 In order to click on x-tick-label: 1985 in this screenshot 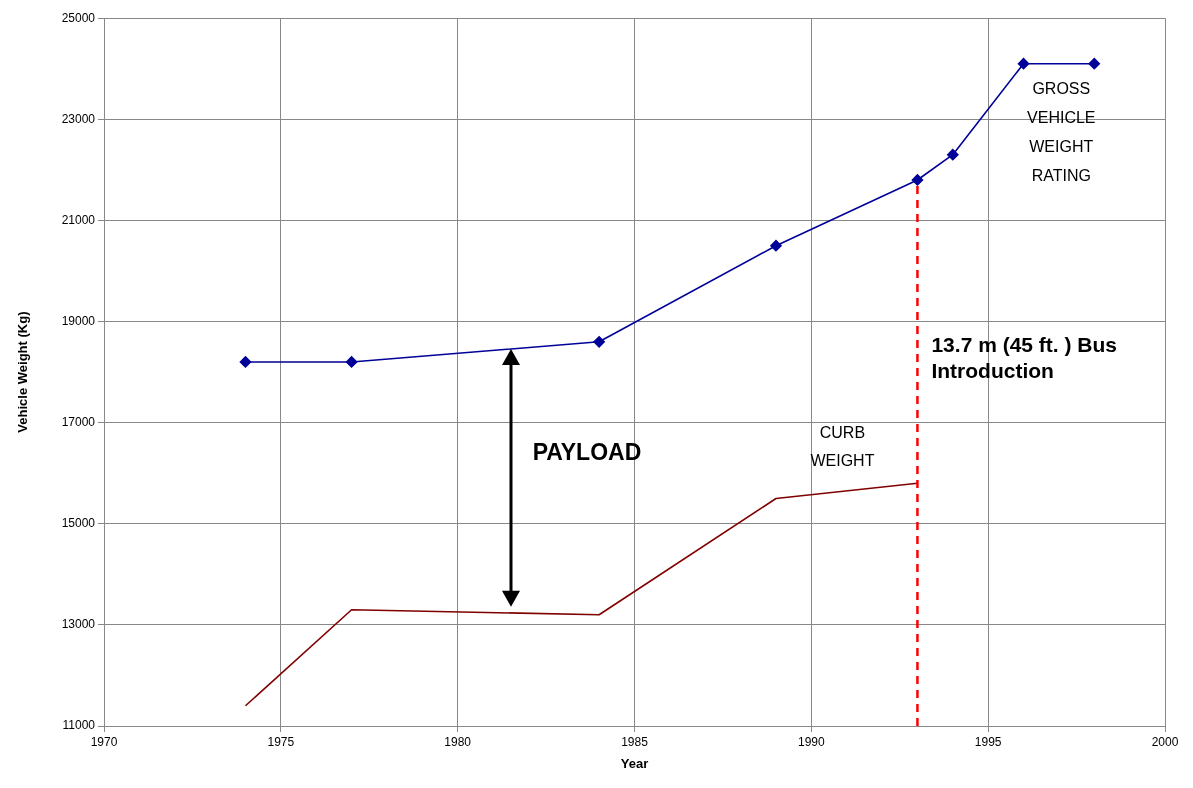, I will do `click(635, 741)`.